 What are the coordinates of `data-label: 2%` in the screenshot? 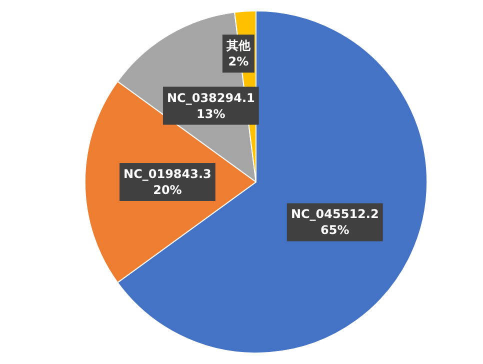 It's located at (238, 61).